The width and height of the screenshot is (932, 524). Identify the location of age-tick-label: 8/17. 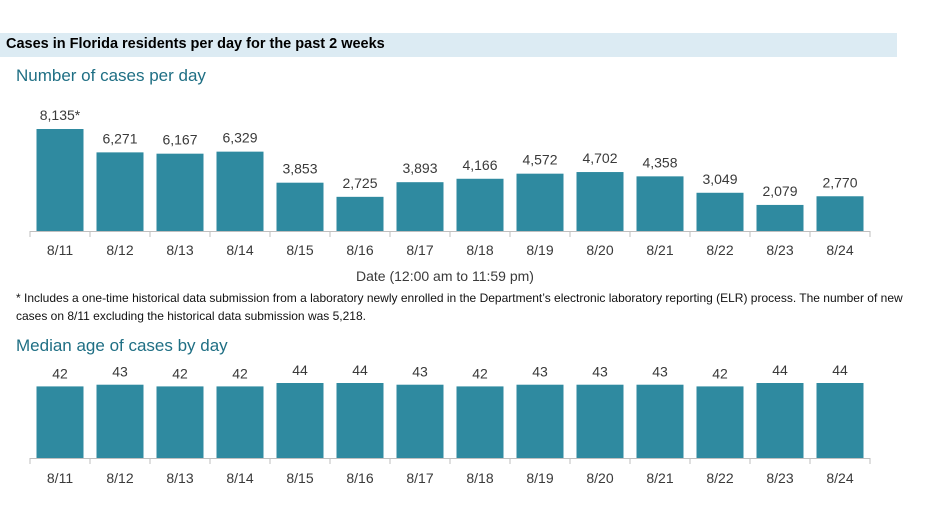
(419, 478).